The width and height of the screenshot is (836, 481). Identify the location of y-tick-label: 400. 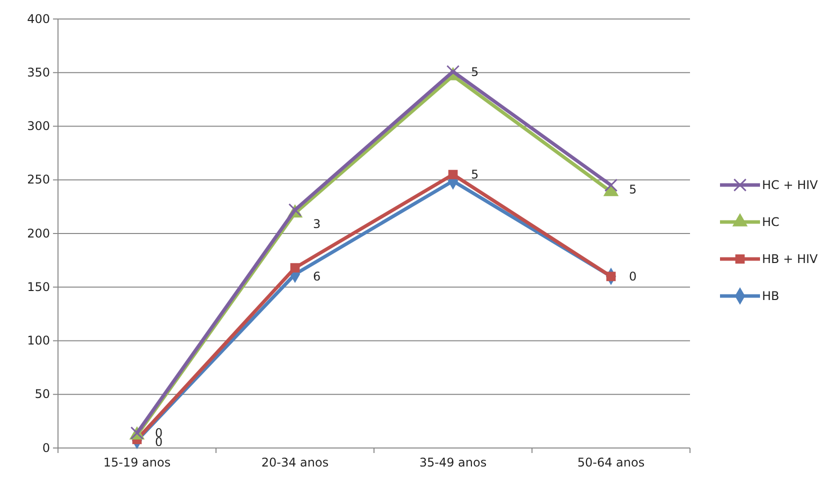
(38, 19).